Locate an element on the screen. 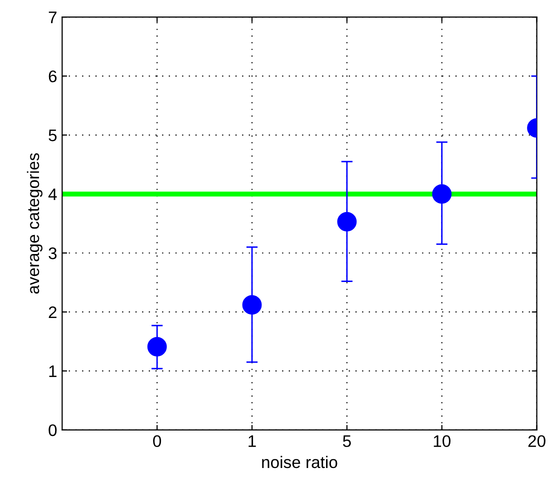 The width and height of the screenshot is (550, 488). x-tick-label: 5 is located at coordinates (346, 441).